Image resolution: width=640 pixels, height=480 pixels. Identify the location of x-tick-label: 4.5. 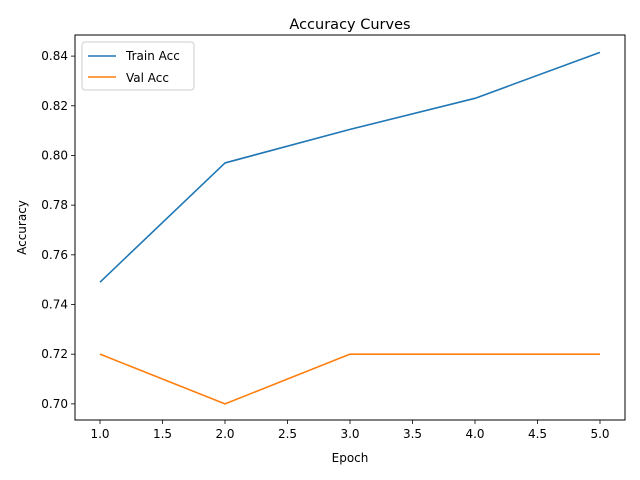
(537, 434).